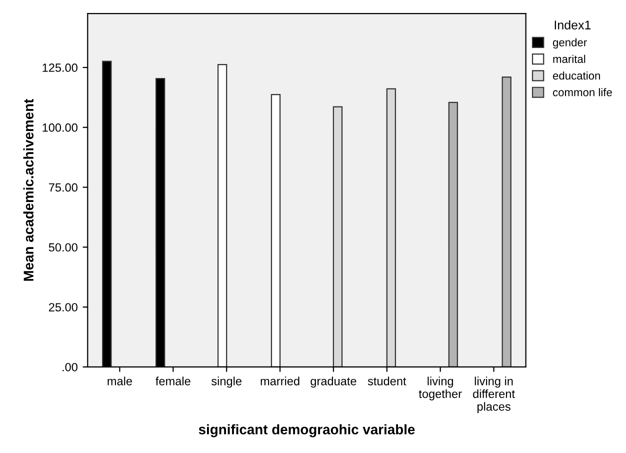 Image resolution: width=626 pixels, height=453 pixels. Describe the element at coordinates (306, 431) in the screenshot. I see `x-axis-title: significant demograohic variable` at that location.